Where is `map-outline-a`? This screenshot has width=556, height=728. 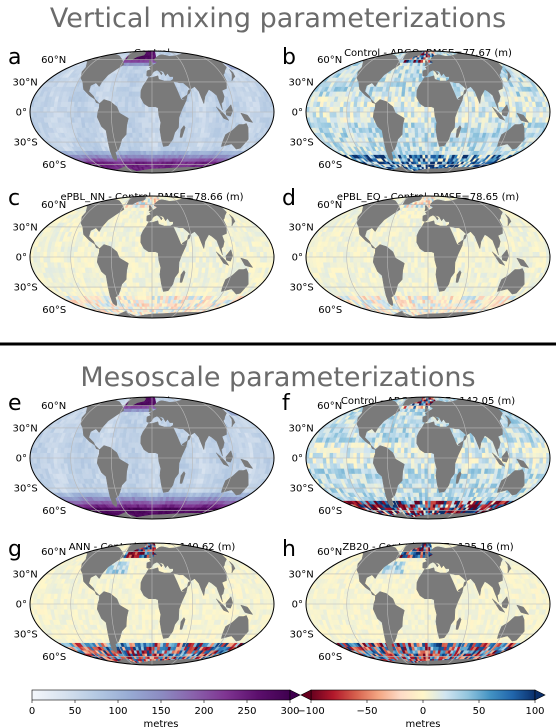 map-outline-a is located at coordinates (152, 112).